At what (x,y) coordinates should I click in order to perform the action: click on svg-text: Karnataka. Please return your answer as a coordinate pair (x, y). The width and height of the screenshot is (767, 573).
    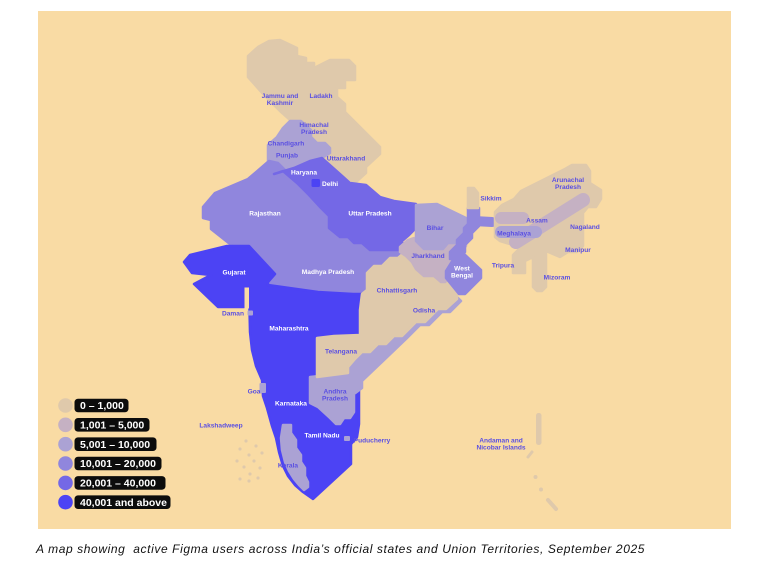
    Looking at the image, I should click on (291, 404).